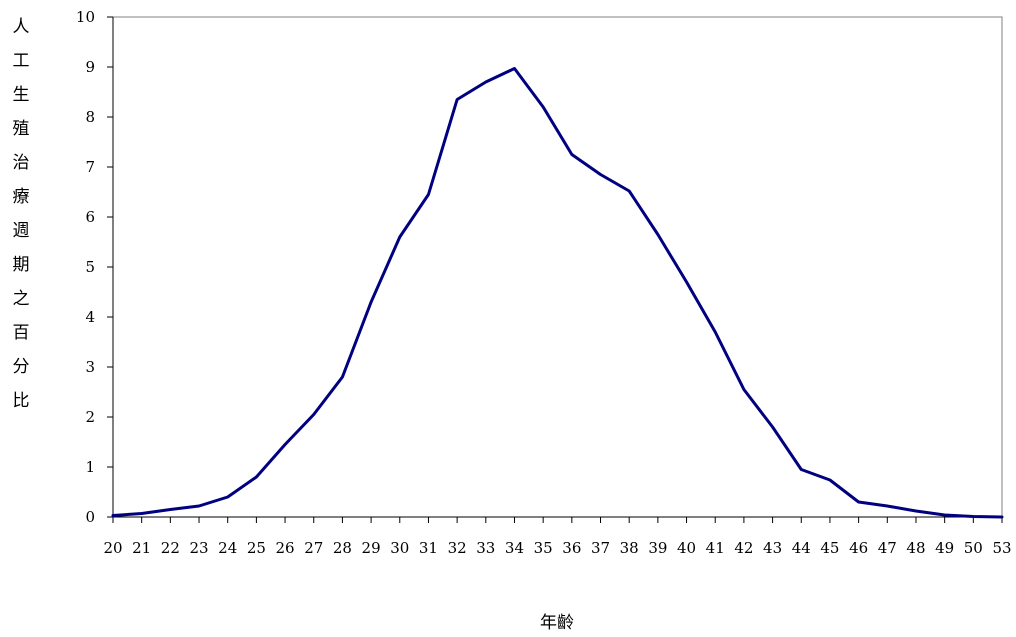 This screenshot has width=1016, height=637. I want to click on x-tick-label: 39, so click(657, 548).